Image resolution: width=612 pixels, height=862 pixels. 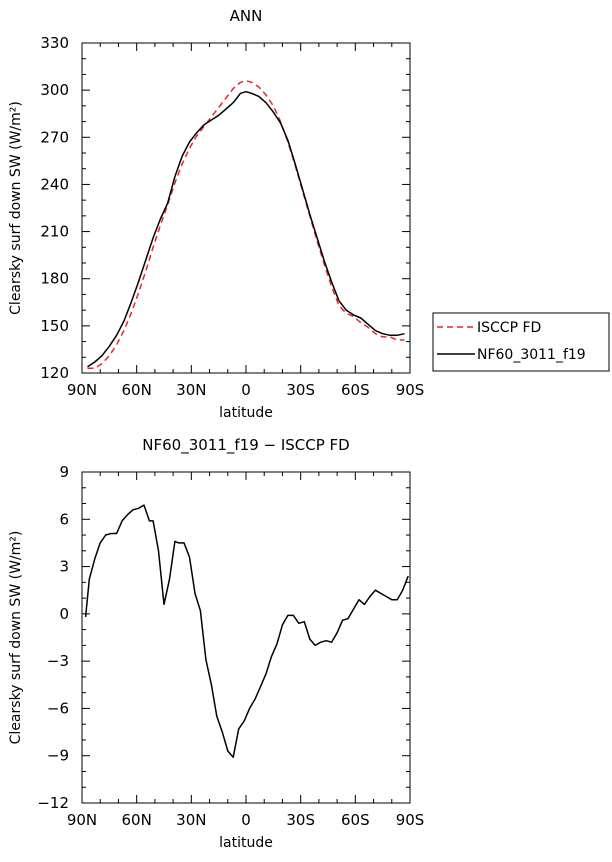 I want to click on legend-box, so click(x=521, y=342).